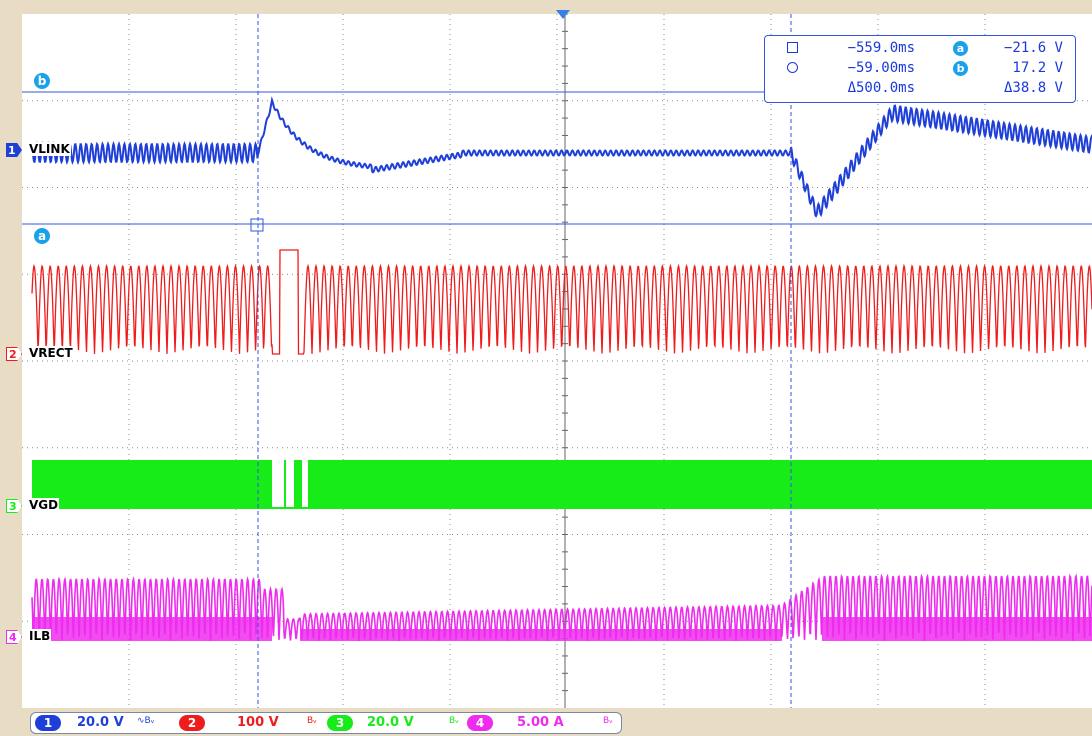  I want to click on readout-row-3: Δ500.0ms Δ38.8 V, so click(920, 89).